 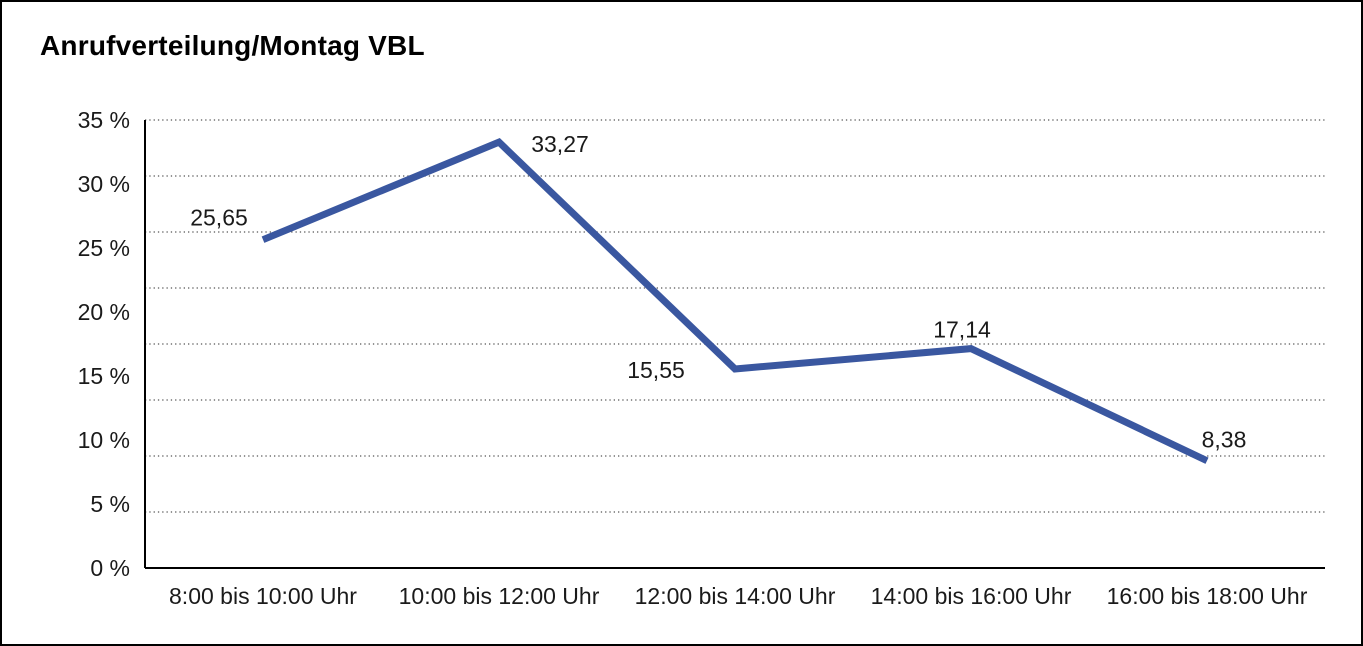 I want to click on chart-title: Anrufverteilung/Montag VBL, so click(x=232, y=45).